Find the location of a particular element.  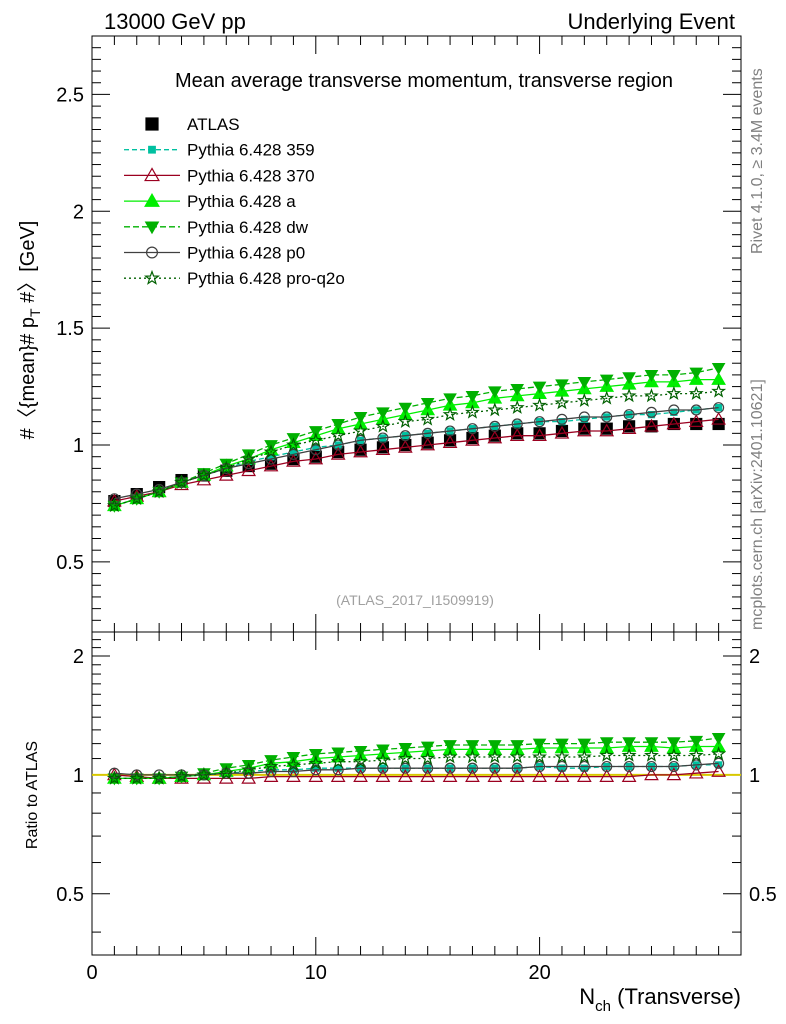

xlabel-n: N is located at coordinates (587, 996).